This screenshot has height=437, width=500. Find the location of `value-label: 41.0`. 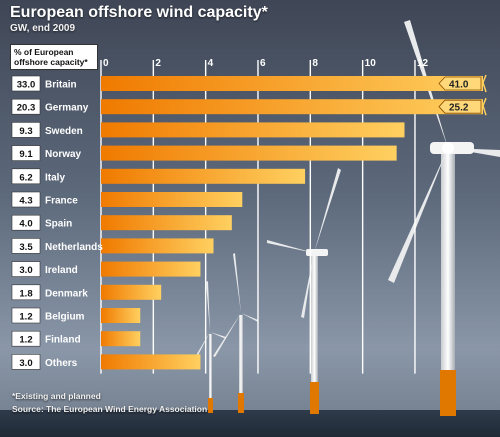

value-label: 41.0 is located at coordinates (459, 85).